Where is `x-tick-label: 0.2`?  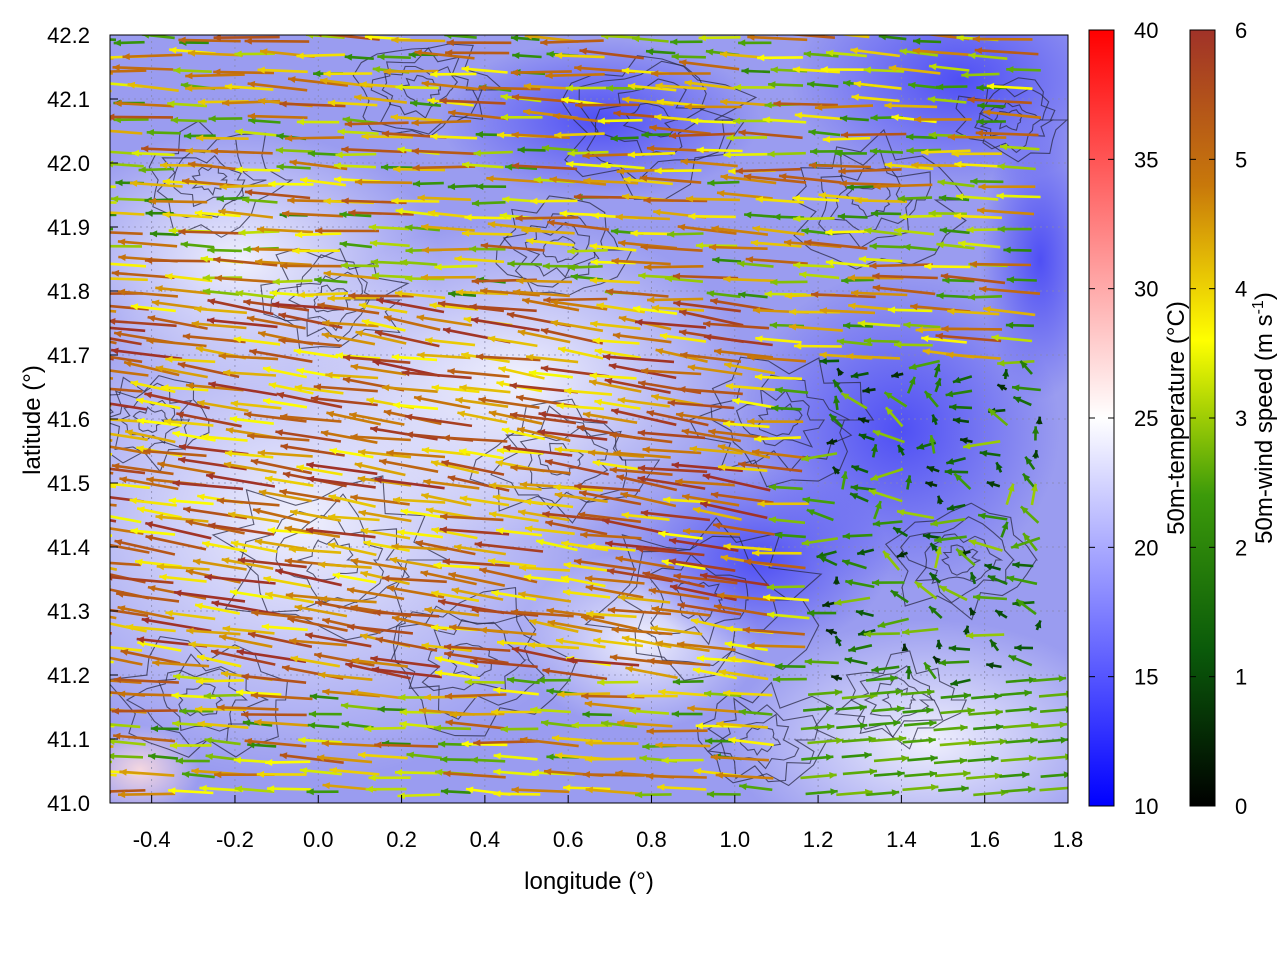 x-tick-label: 0.2 is located at coordinates (401, 839).